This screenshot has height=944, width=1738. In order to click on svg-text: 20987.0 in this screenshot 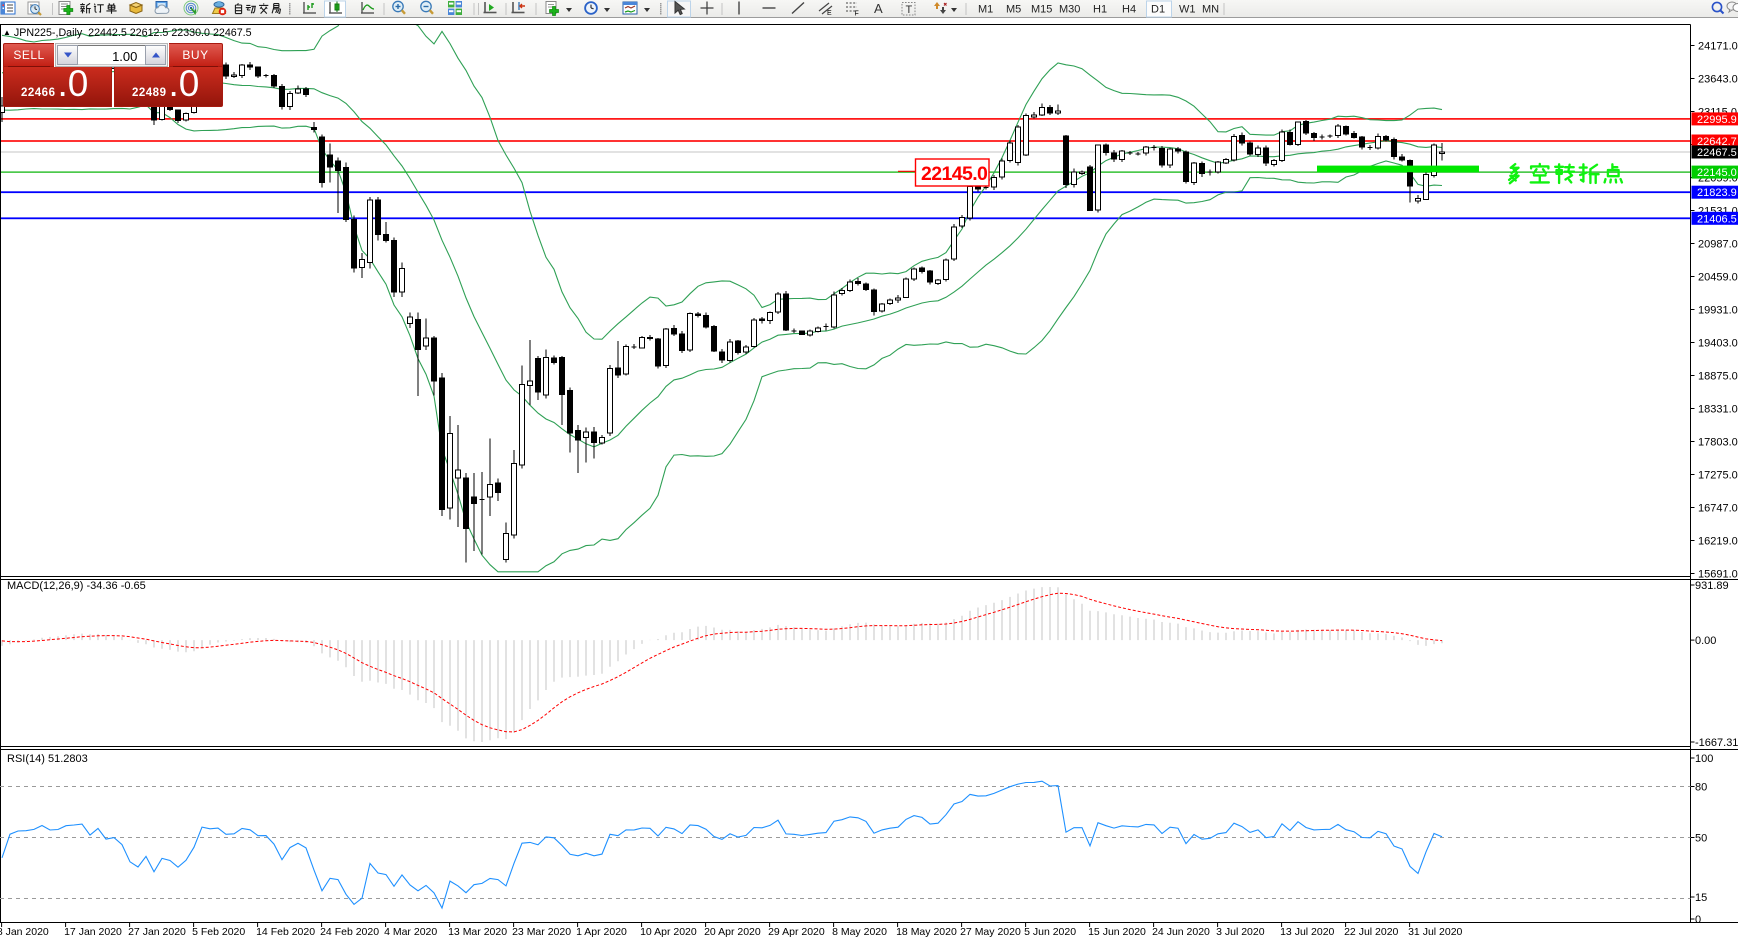, I will do `click(1718, 245)`.